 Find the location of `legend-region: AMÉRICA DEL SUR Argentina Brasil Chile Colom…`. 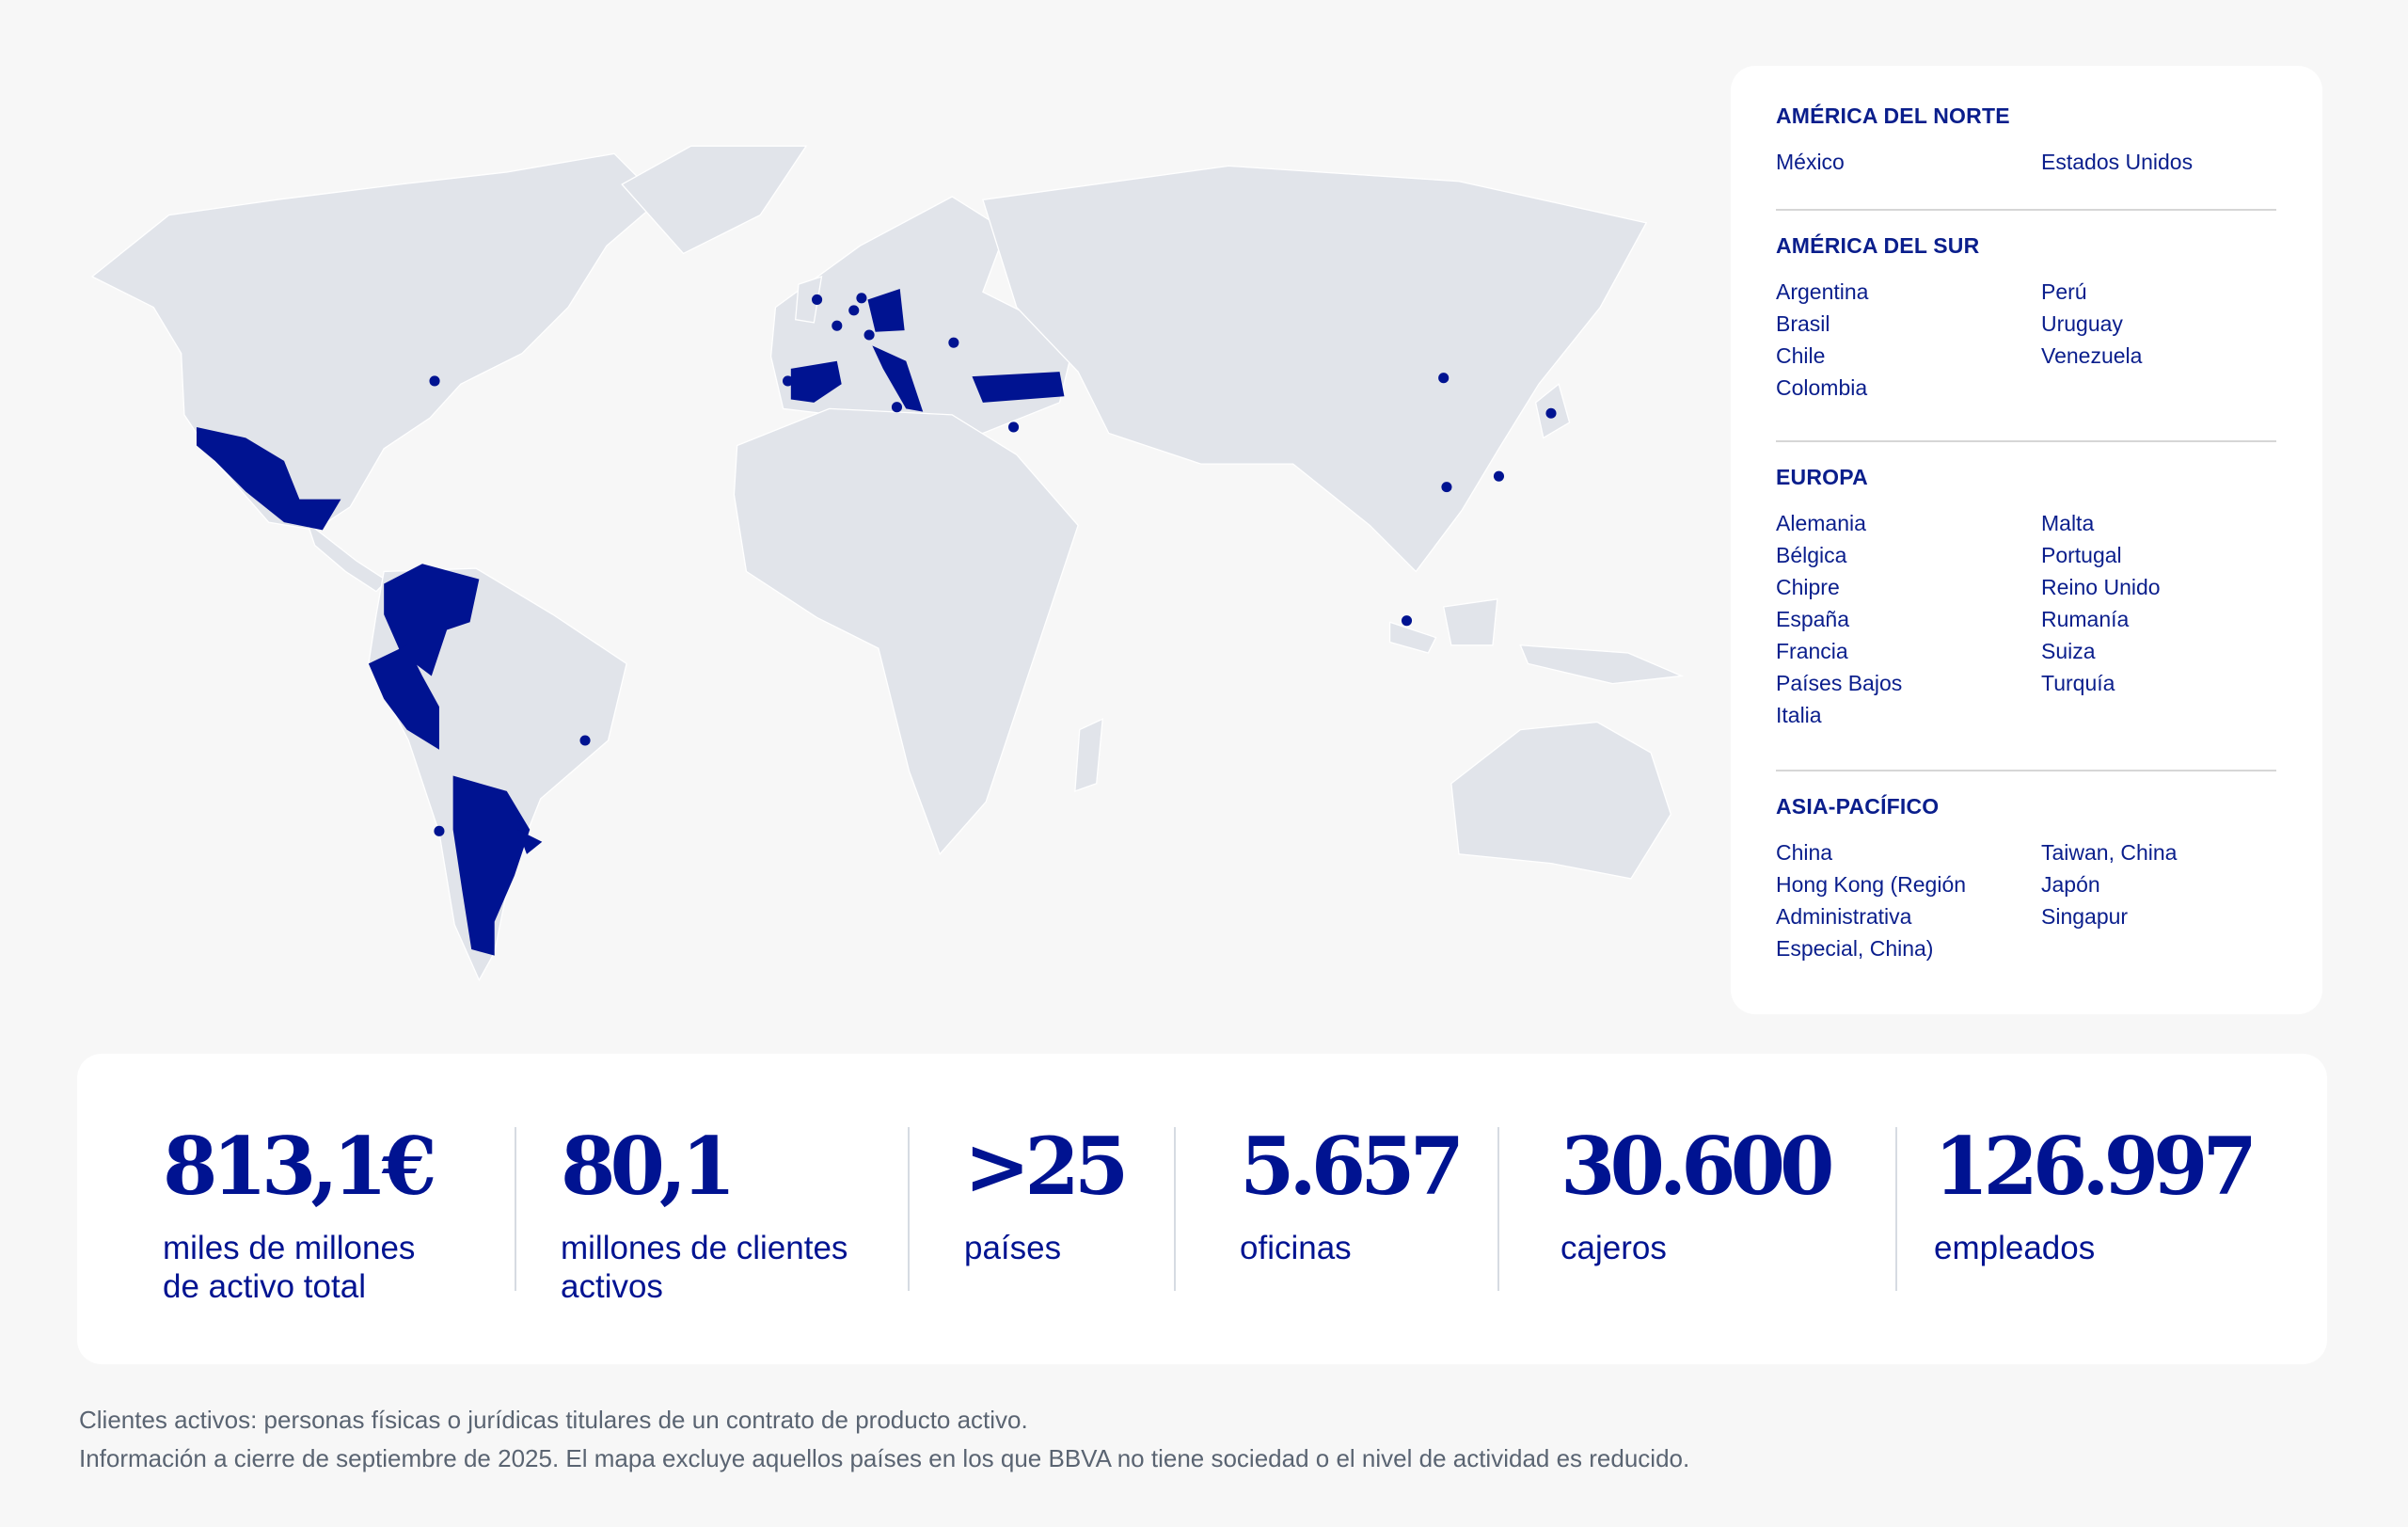

legend-region: AMÉRICA DEL SUR Argentina Brasil Chile Colom… is located at coordinates (2026, 318).